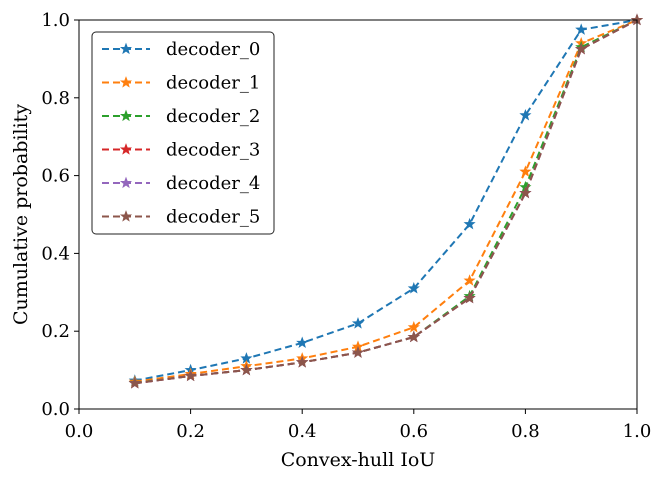  I want to click on legend-entry: decoder_3, so click(181, 150).